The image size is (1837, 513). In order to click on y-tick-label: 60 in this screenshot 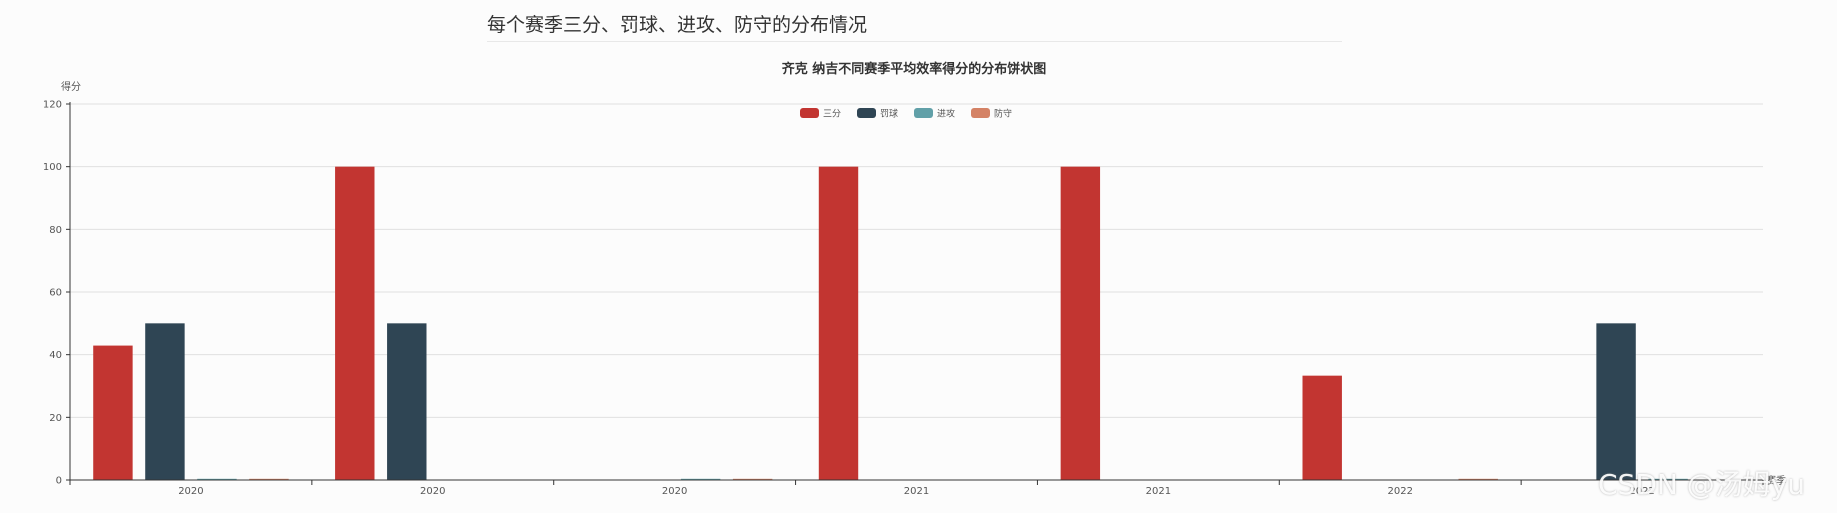, I will do `click(55, 293)`.